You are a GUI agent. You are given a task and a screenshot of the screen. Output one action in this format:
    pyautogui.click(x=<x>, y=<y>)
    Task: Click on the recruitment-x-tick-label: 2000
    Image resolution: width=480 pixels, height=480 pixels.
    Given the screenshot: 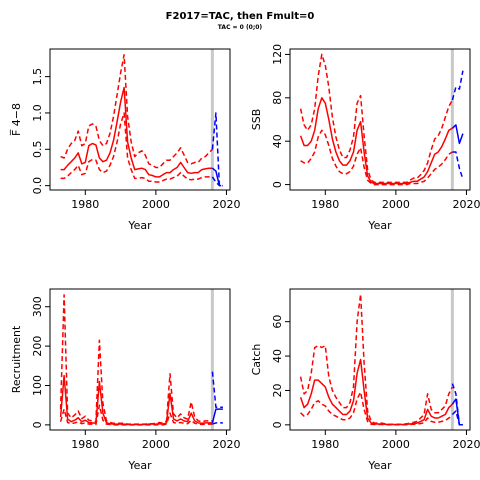 What is the action you would take?
    pyautogui.click(x=156, y=444)
    